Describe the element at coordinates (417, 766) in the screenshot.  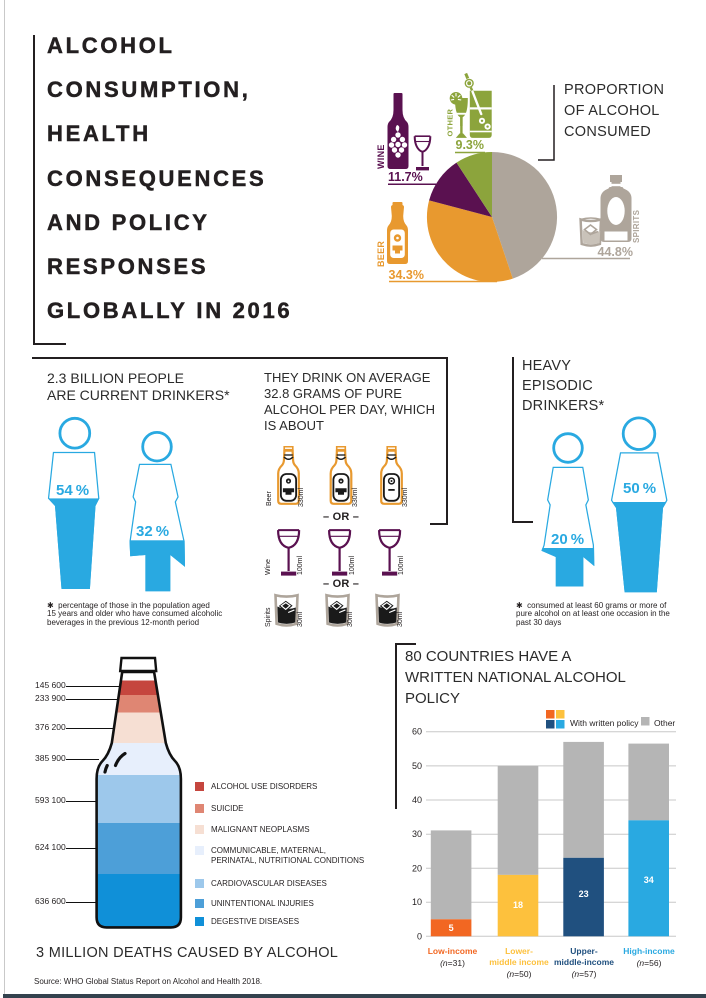
I see `svg-text: 50` at that location.